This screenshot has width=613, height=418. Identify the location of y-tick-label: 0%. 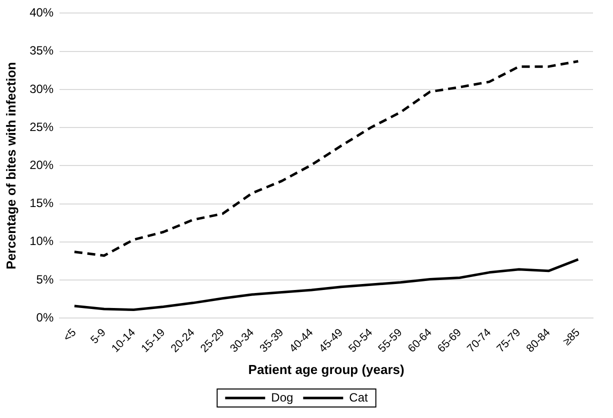
(45, 317).